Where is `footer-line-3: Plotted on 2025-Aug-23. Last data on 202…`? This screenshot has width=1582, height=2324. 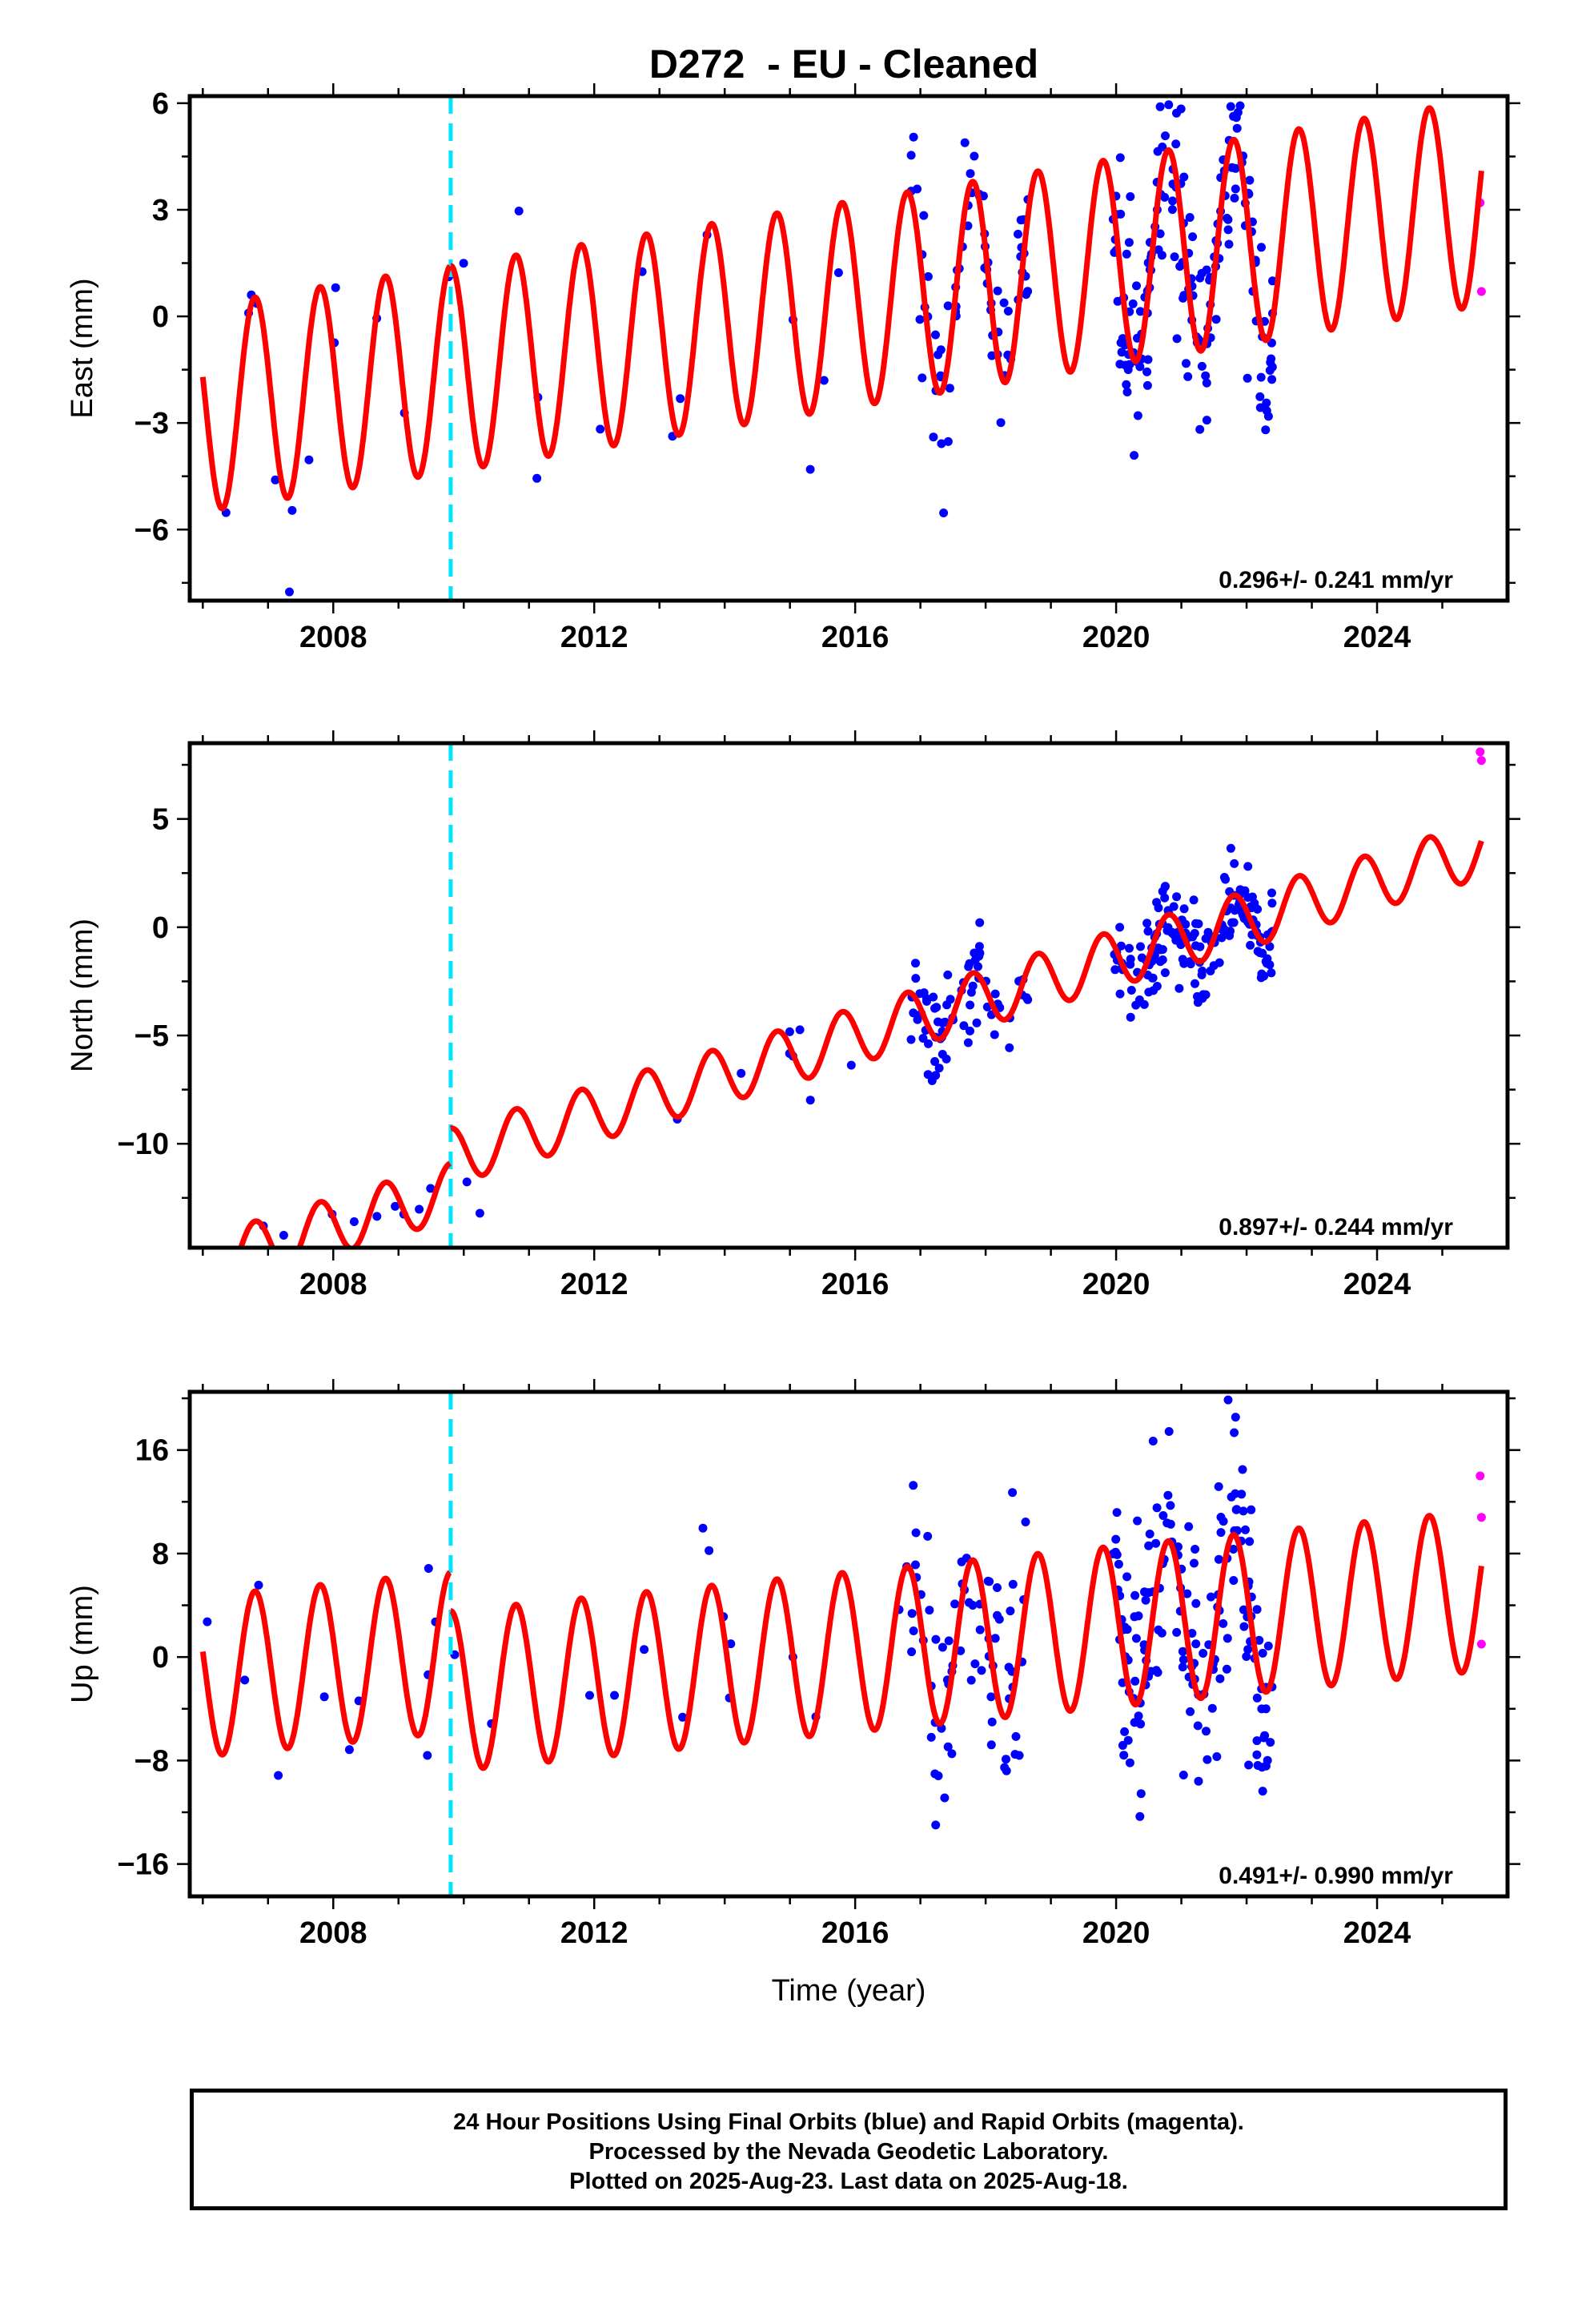 footer-line-3: Plotted on 2025-Aug-23. Last data on 202… is located at coordinates (848, 2181).